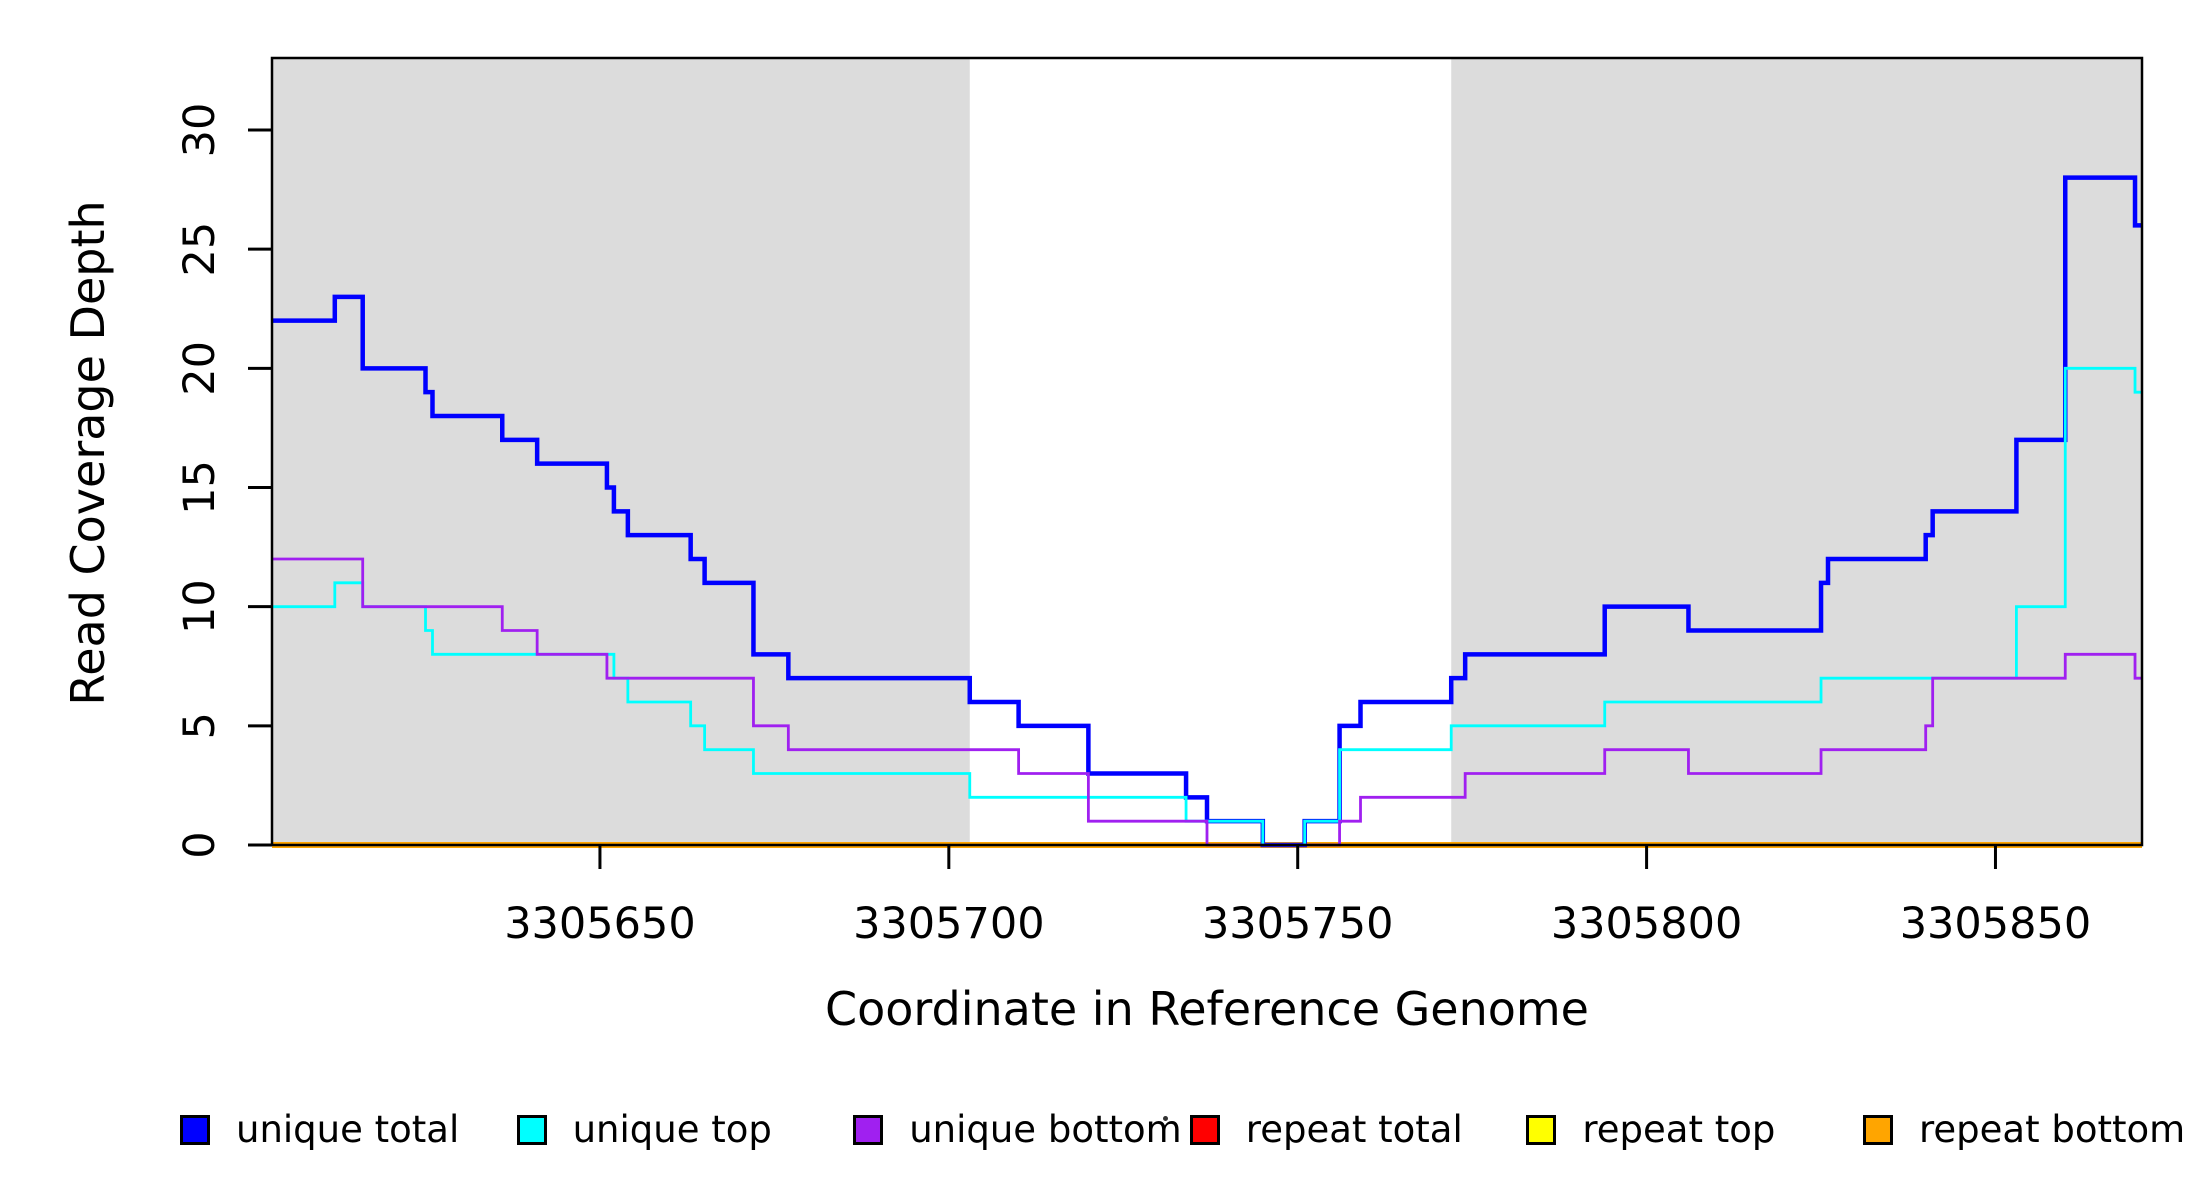  Describe the element at coordinates (200, 130) in the screenshot. I see `y-tick-label-30: 30` at that location.